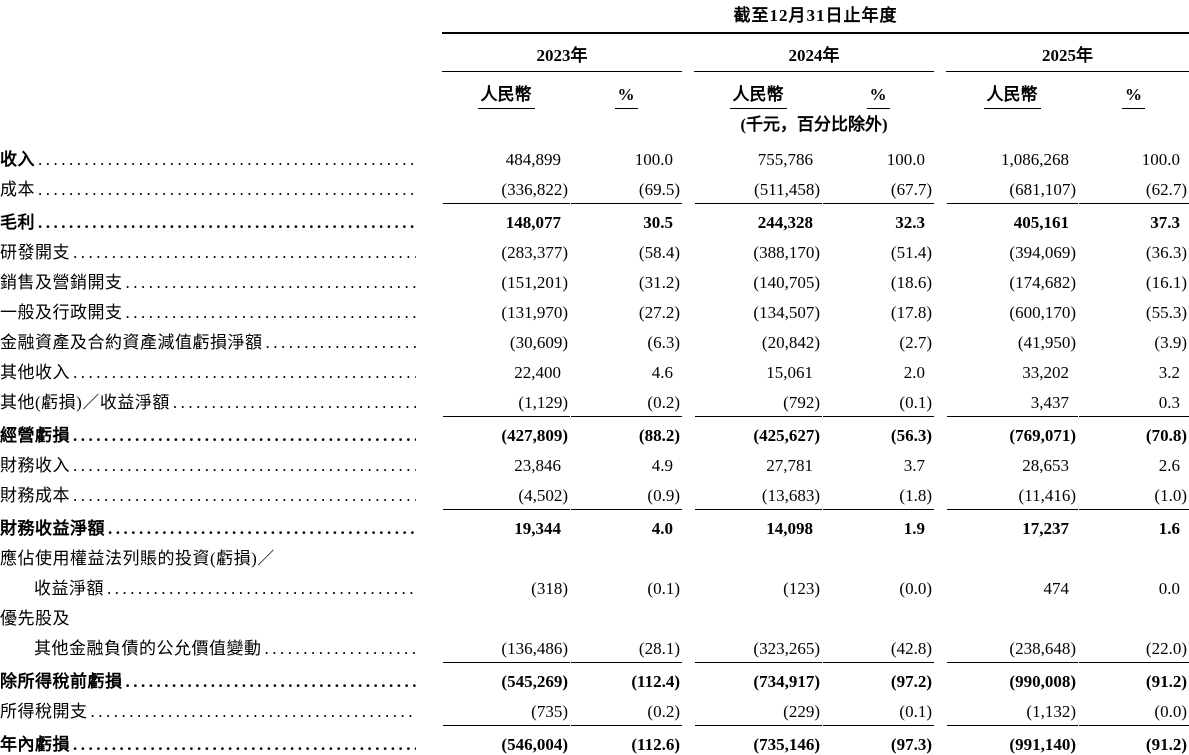 This screenshot has height=755, width=1189. What do you see at coordinates (533, 159) in the screenshot?
I see `value-text: 484,899` at bounding box center [533, 159].